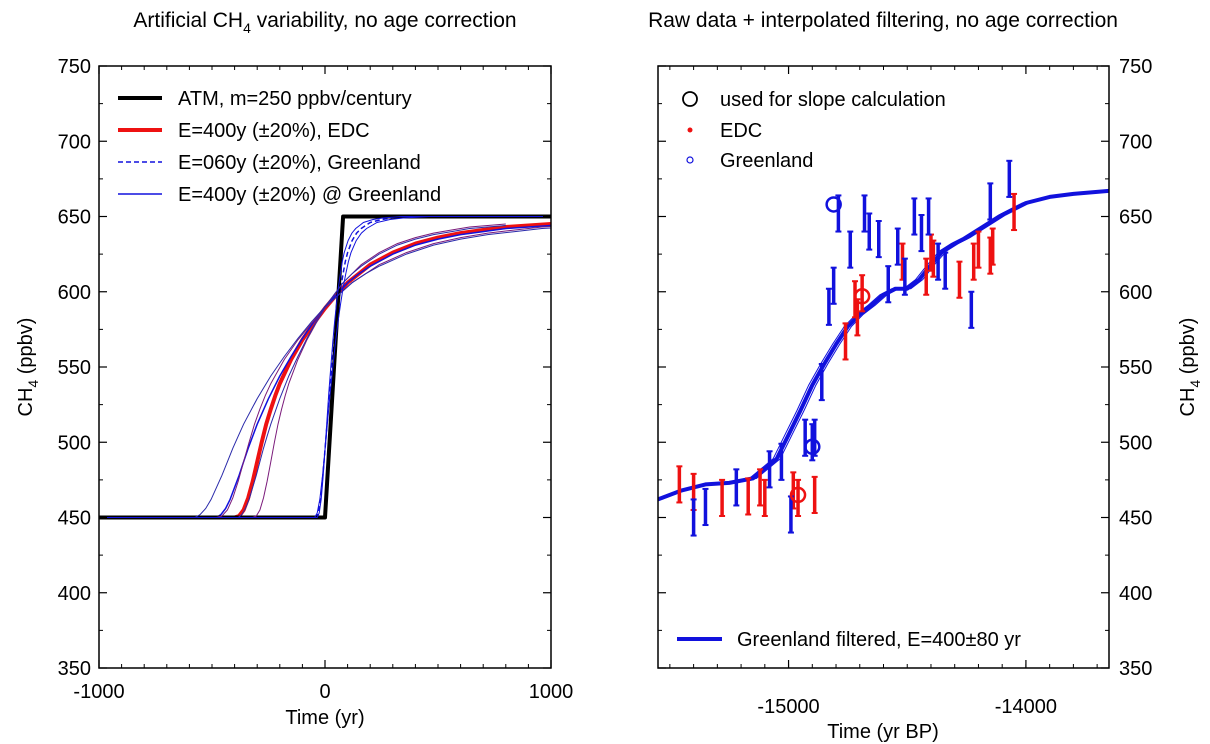  I want to click on left-y-tick-label: 600, so click(74, 293).